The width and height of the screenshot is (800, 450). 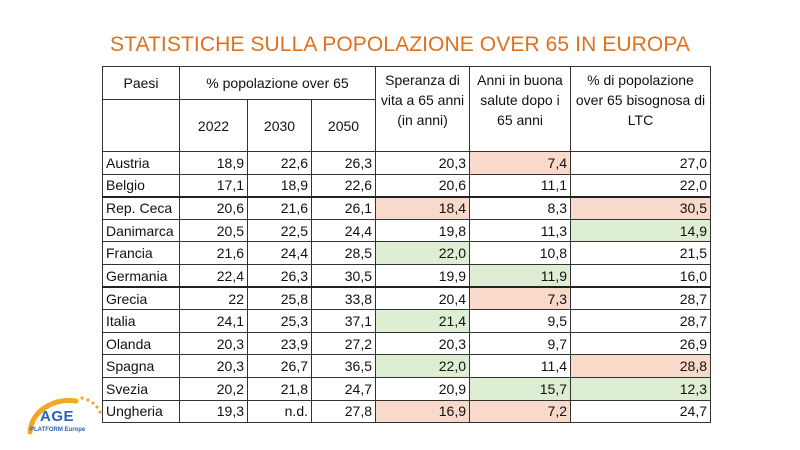 What do you see at coordinates (277, 83) in the screenshot?
I see `header-pct-group: % popolazione over 65` at bounding box center [277, 83].